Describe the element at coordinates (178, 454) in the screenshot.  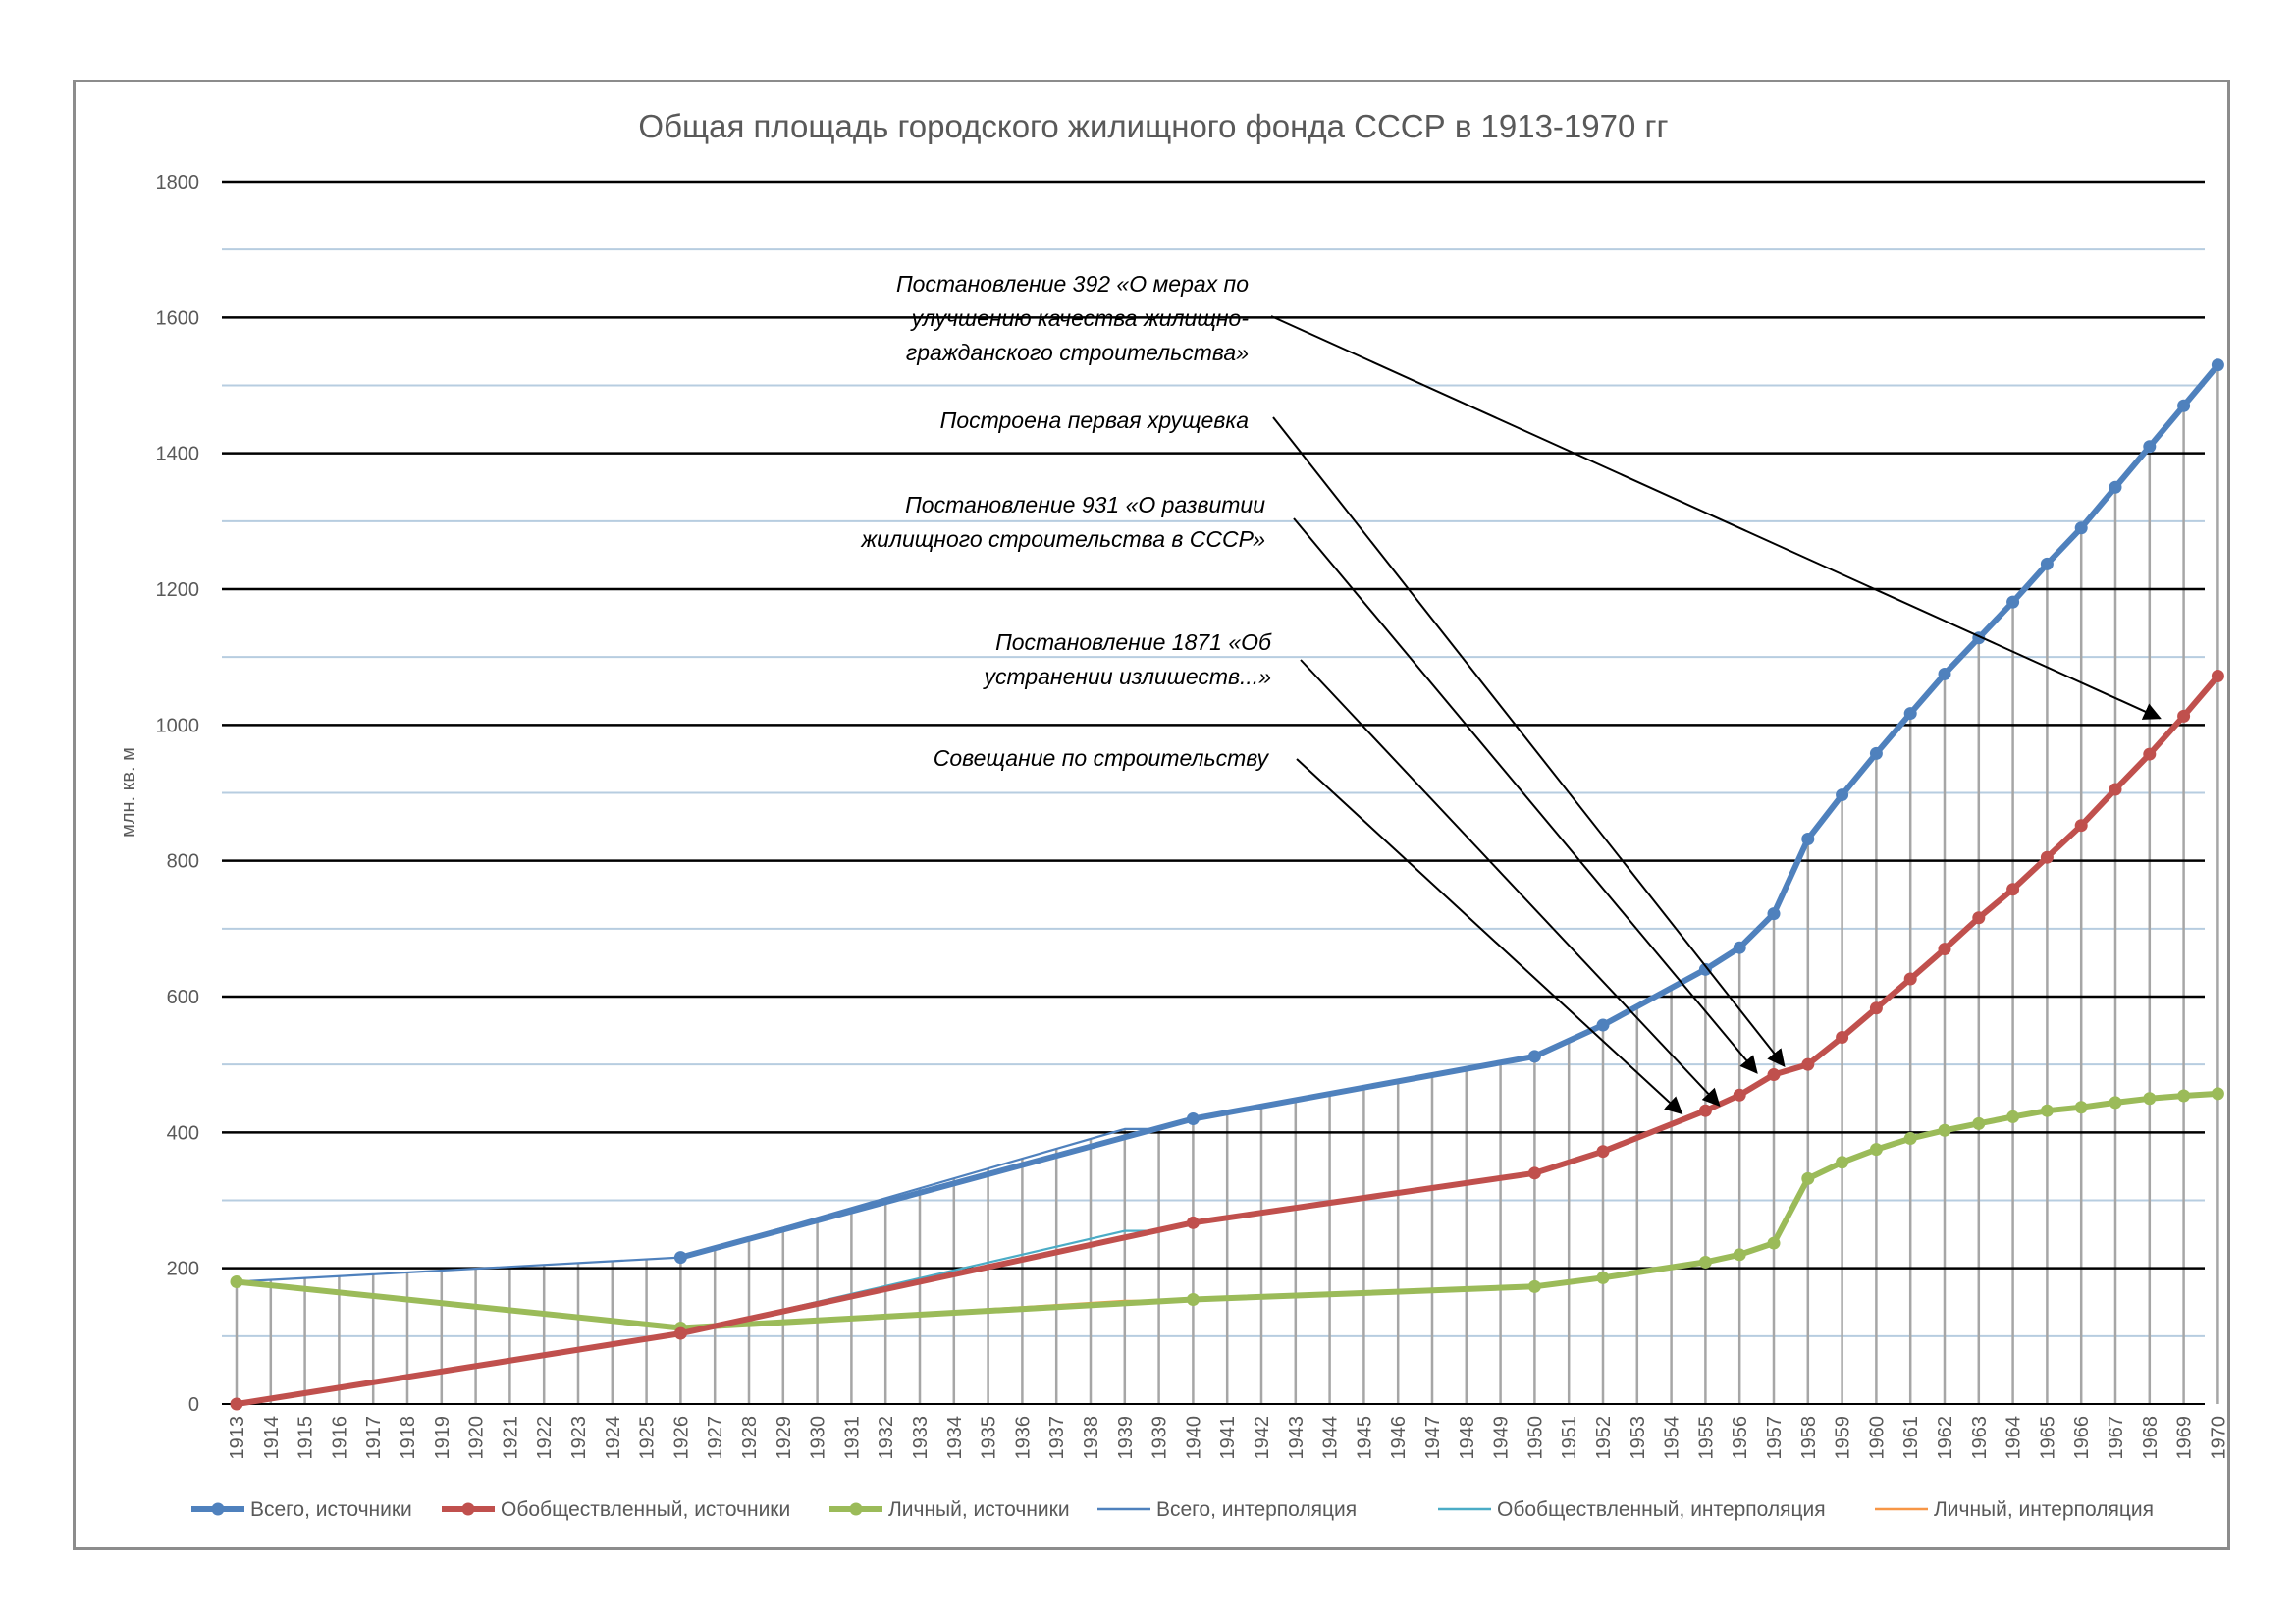
I see `y-tick-label: 1400` at that location.